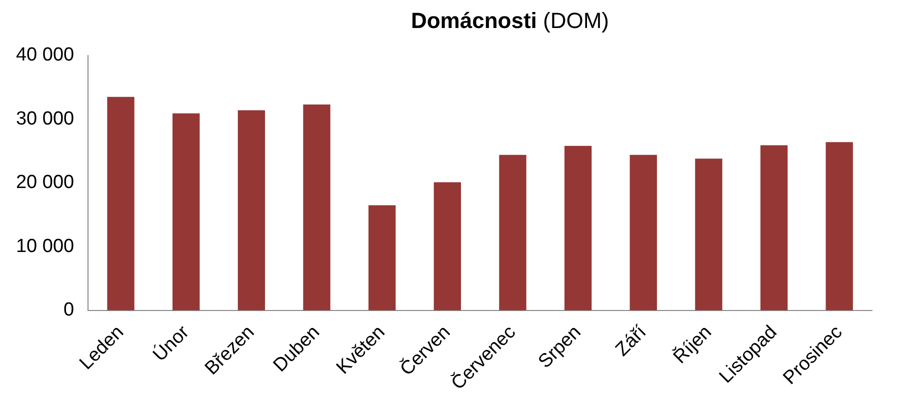 This screenshot has height=406, width=900. What do you see at coordinates (69, 310) in the screenshot?
I see `y-tick-label: 0` at bounding box center [69, 310].